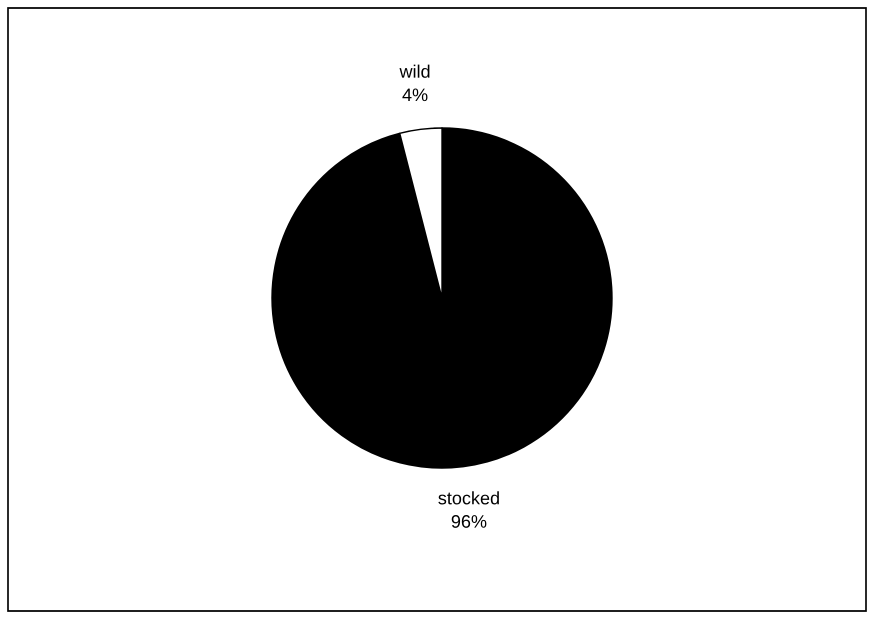 Image resolution: width=872 pixels, height=619 pixels. What do you see at coordinates (414, 71) in the screenshot?
I see `slice-label: wild` at bounding box center [414, 71].